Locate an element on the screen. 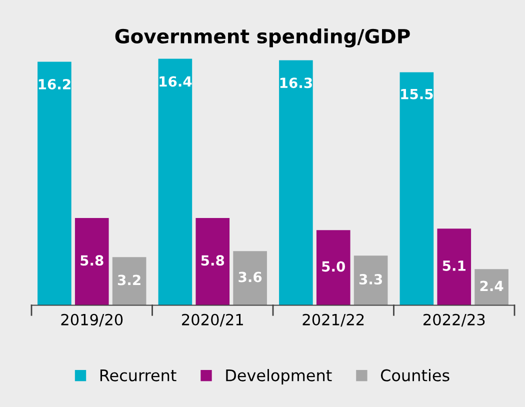 The image size is (525, 407). legend-label: Recurrent is located at coordinates (138, 376).